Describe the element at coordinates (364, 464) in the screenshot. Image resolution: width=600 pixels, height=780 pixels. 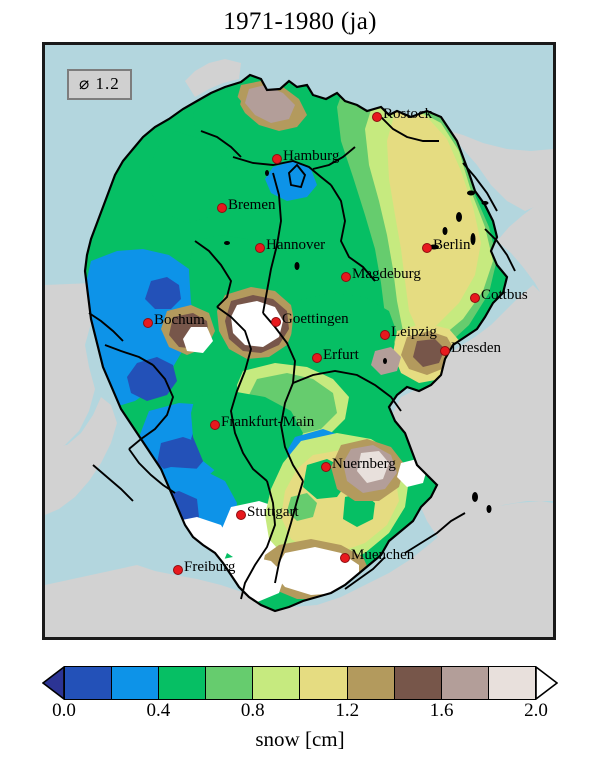
I see `city-label: Nuernberg` at that location.